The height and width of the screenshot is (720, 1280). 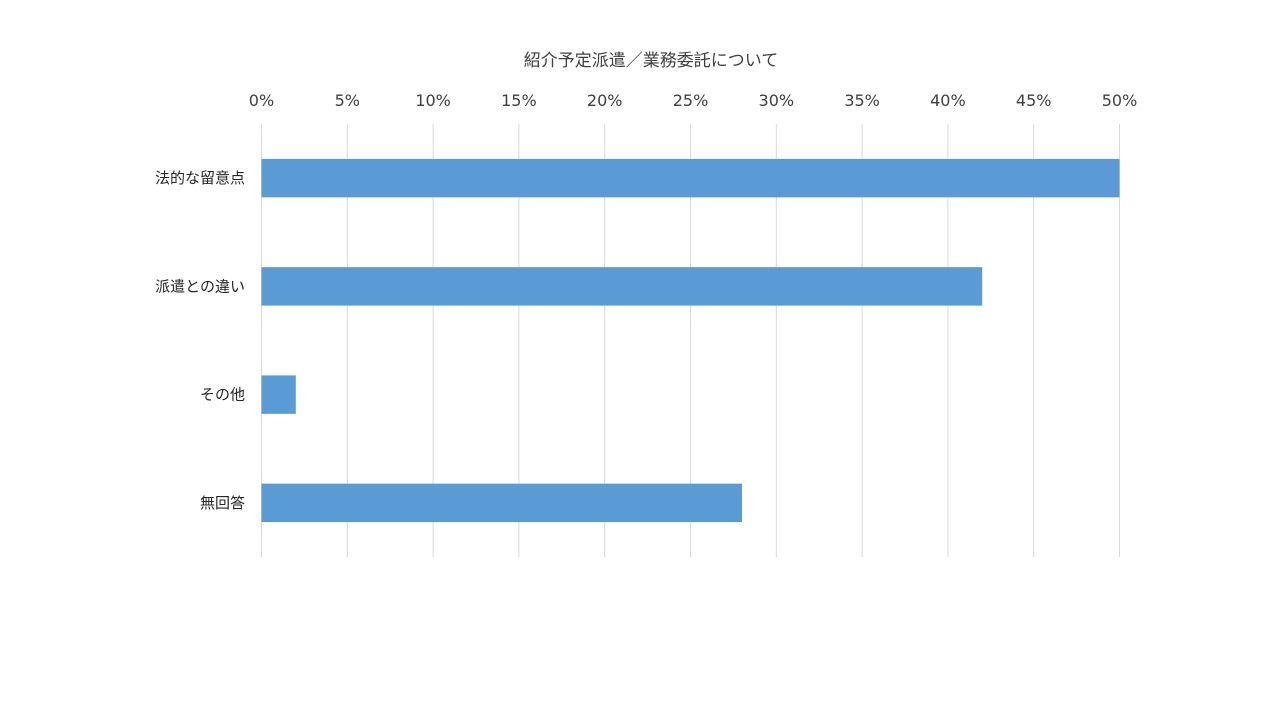 I want to click on x-axis-ticks: 0% 5% 10% 15% 20% 25% 30% 35% 40% 45% 50%, so click(x=693, y=100).